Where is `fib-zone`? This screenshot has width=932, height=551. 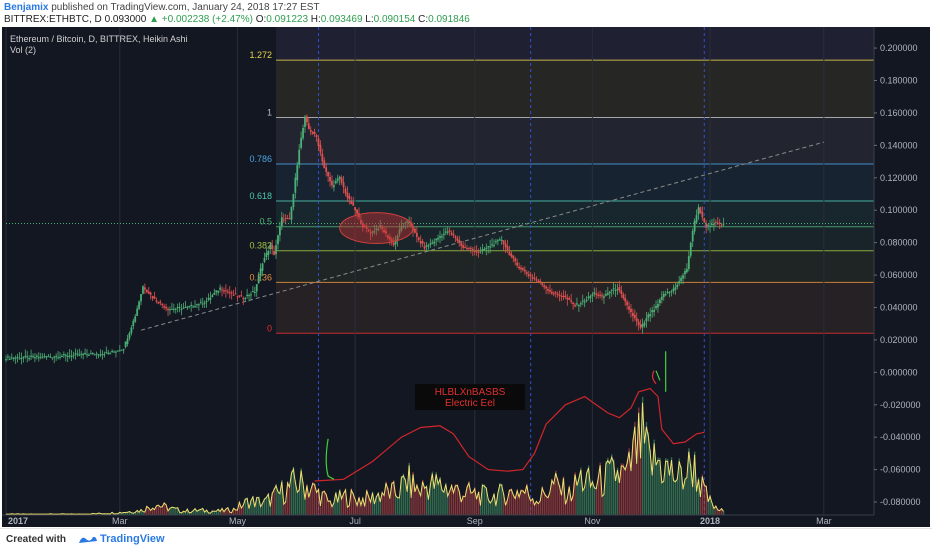 fib-zone is located at coordinates (575, 308).